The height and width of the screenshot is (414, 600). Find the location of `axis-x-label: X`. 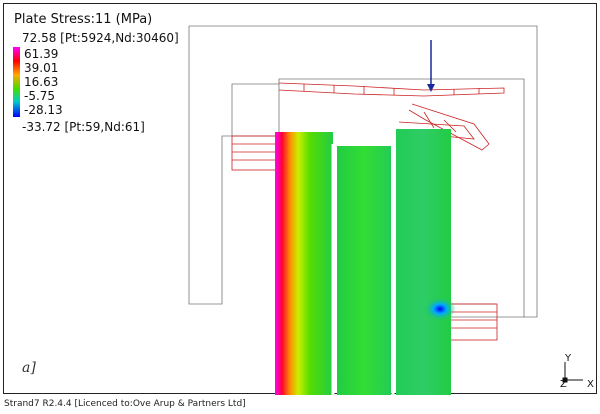

axis-x-label: X is located at coordinates (590, 384).